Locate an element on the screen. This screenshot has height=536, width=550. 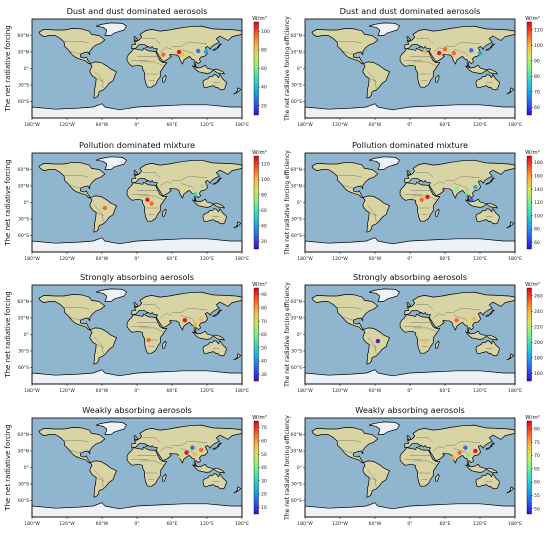
colorbar-tick-label: 220 is located at coordinates (538, 327).